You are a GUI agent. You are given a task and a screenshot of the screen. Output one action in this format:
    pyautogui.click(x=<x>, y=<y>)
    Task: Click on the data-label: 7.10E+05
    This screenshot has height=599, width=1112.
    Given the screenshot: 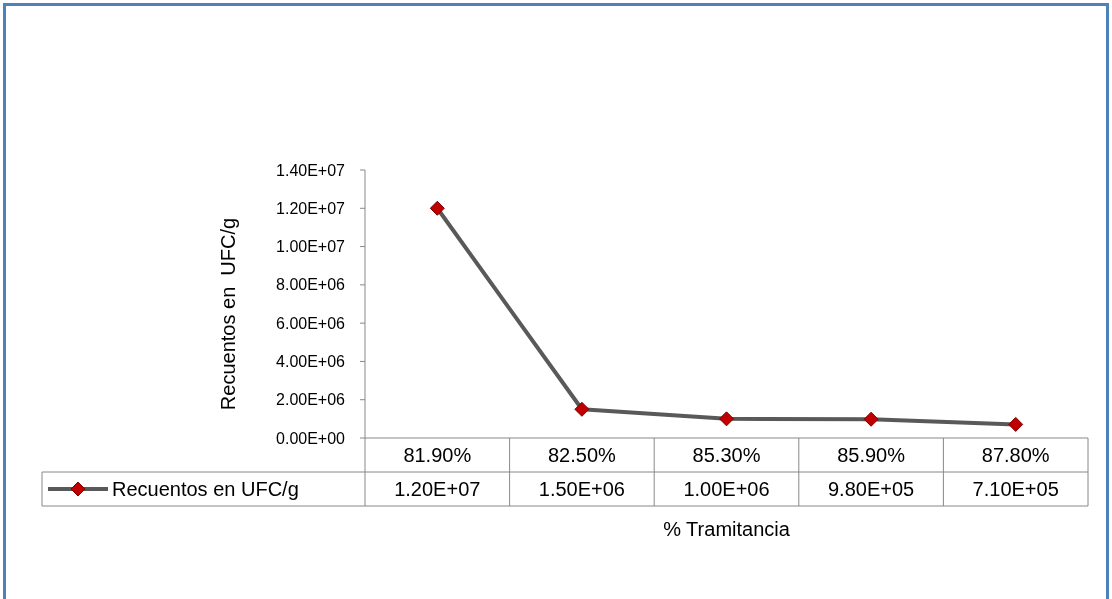 What is the action you would take?
    pyautogui.click(x=1015, y=489)
    